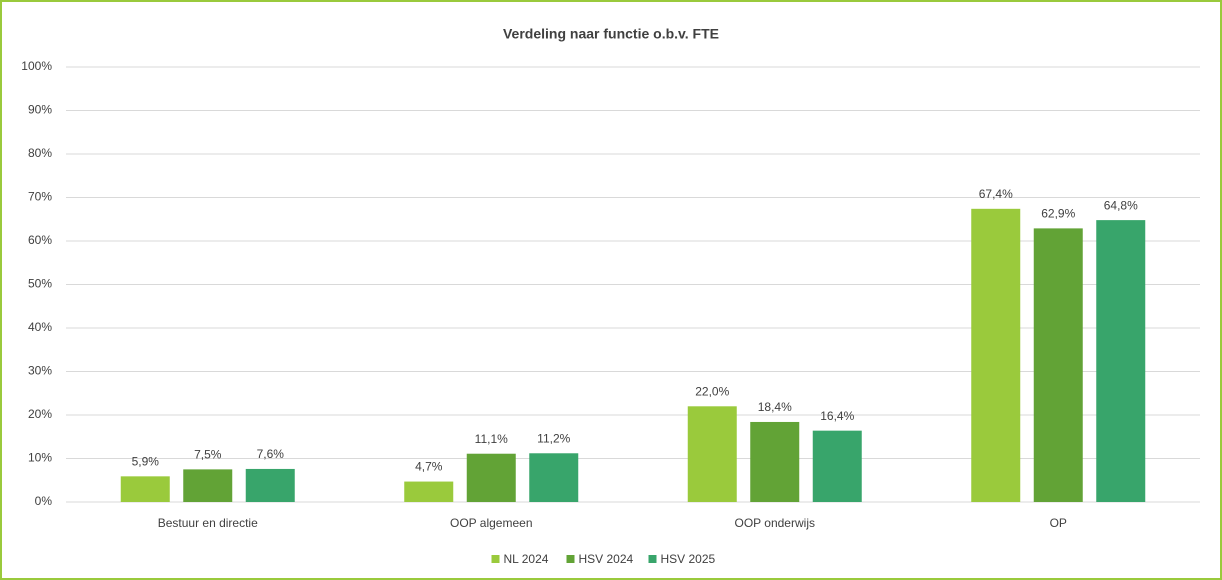 The height and width of the screenshot is (580, 1222). What do you see at coordinates (1058, 214) in the screenshot?
I see `value-label: 62,9%` at bounding box center [1058, 214].